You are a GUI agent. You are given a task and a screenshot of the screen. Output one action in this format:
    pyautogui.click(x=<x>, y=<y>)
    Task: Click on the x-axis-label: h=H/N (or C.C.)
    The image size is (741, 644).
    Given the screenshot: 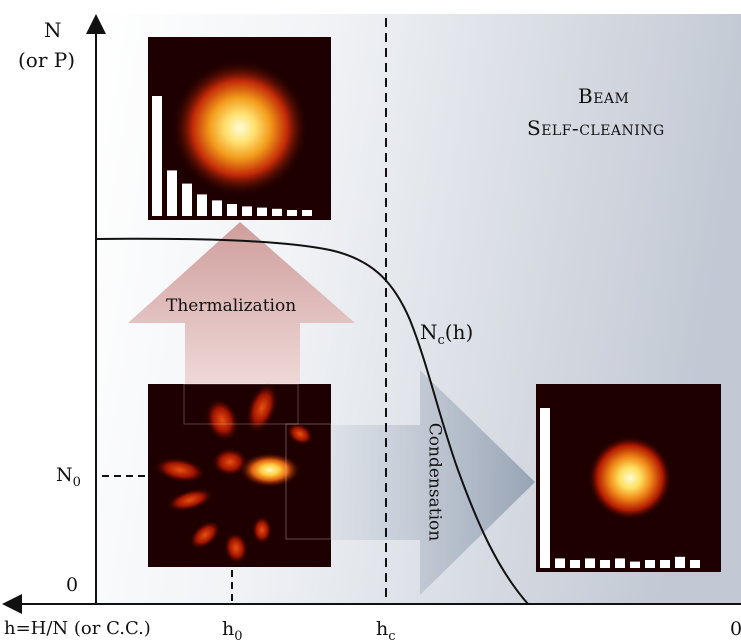 What is the action you would take?
    pyautogui.click(x=77, y=628)
    